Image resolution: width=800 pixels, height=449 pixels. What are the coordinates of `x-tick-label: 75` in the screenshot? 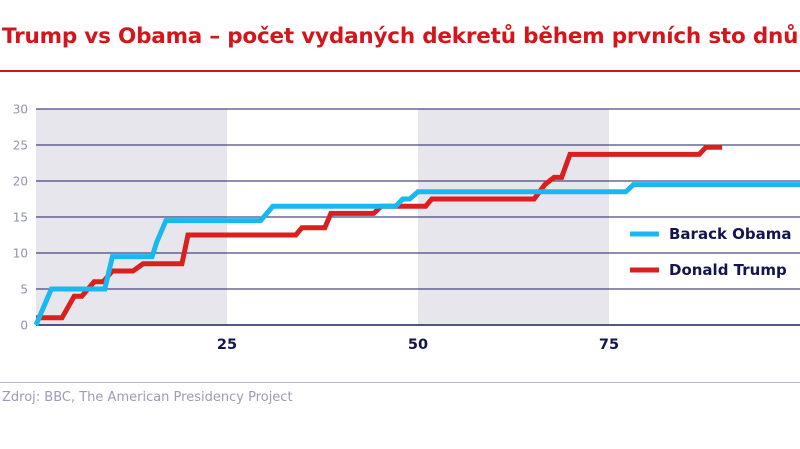 It's located at (609, 345).